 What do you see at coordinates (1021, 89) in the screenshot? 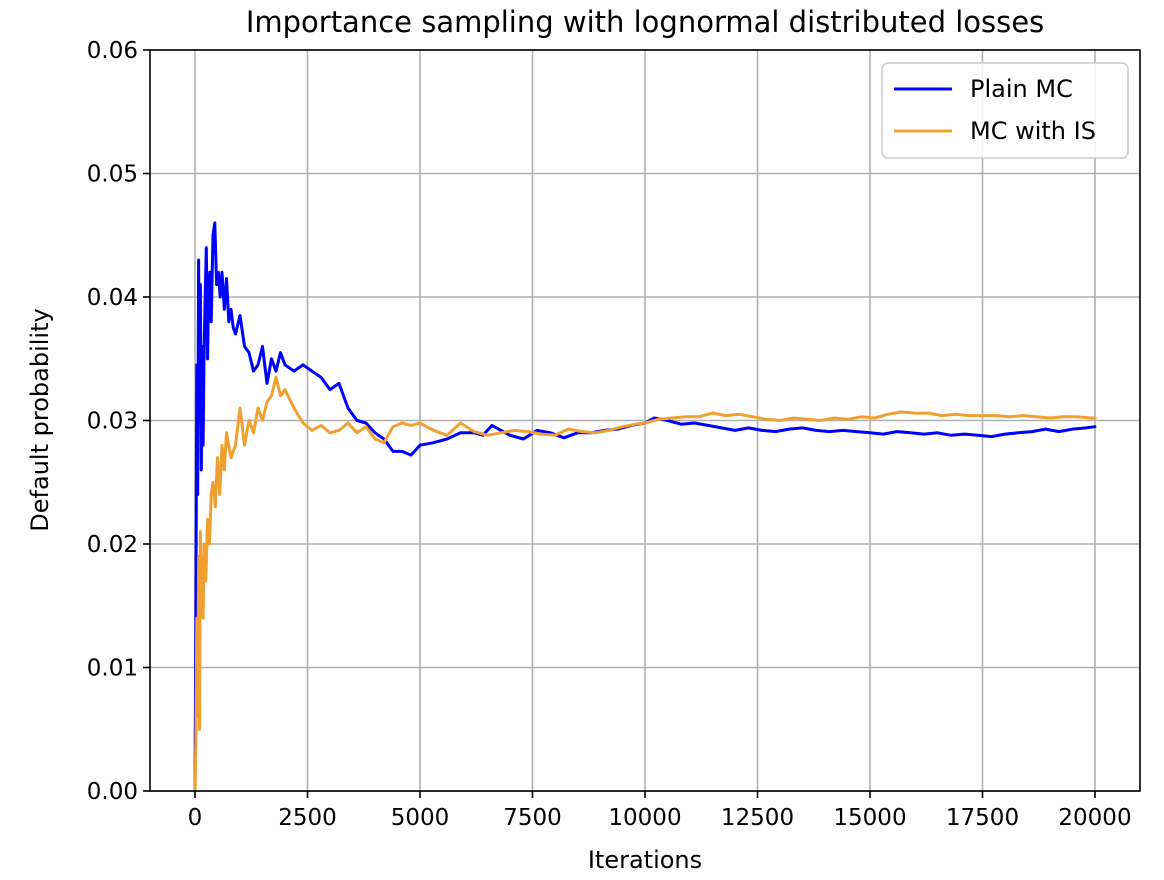
I see `legend-label-plain-mc: Plain MC` at bounding box center [1021, 89].